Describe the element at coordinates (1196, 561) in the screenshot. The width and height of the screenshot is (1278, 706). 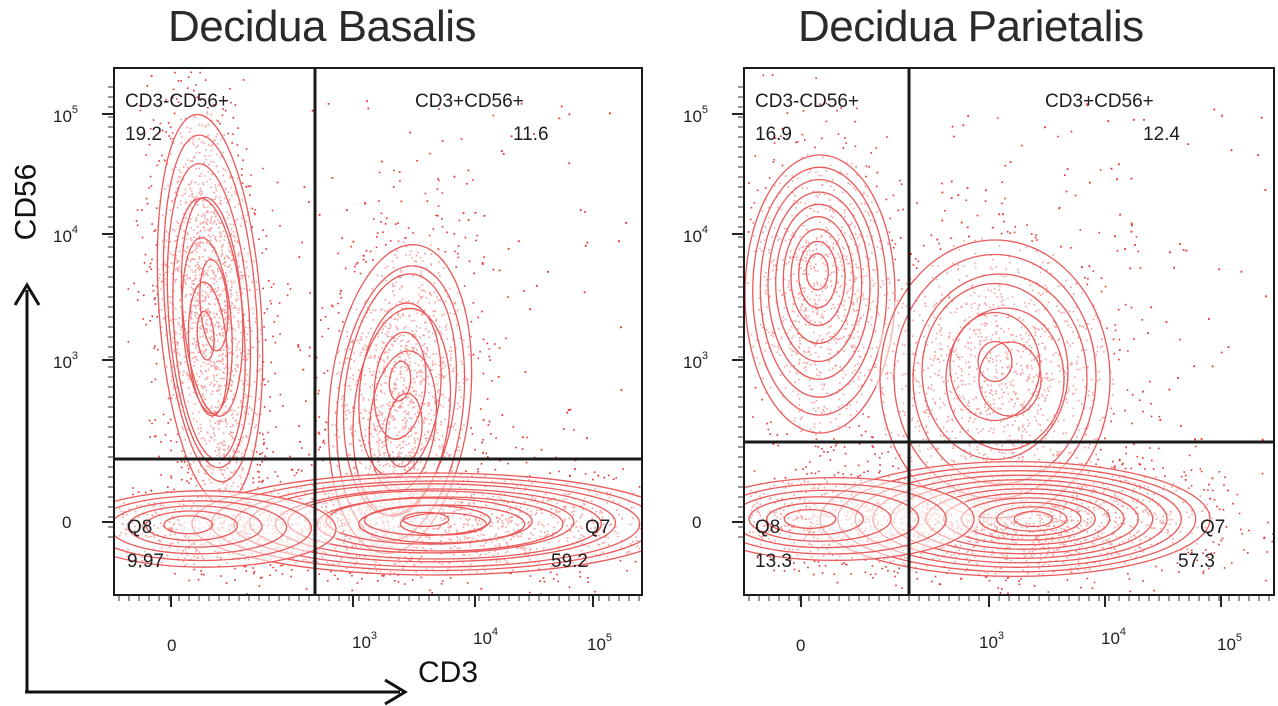
I see `quadrant-value-bottom-right: 57.3` at that location.